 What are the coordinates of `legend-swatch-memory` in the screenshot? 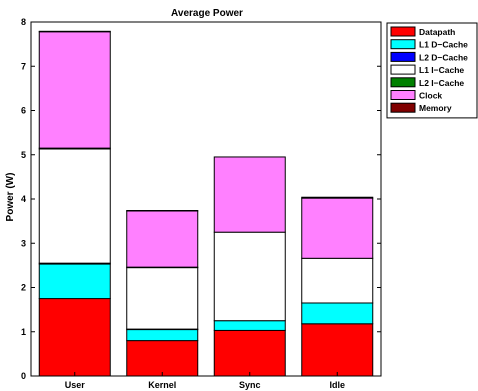 It's located at (403, 107).